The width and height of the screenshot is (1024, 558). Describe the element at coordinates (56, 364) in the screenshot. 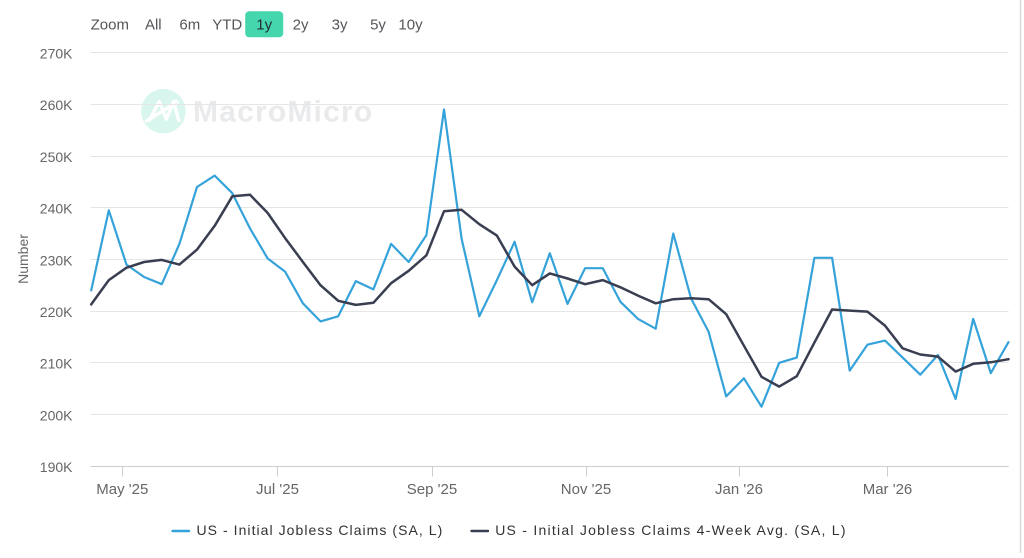

I see `svg-text: 210K` at that location.